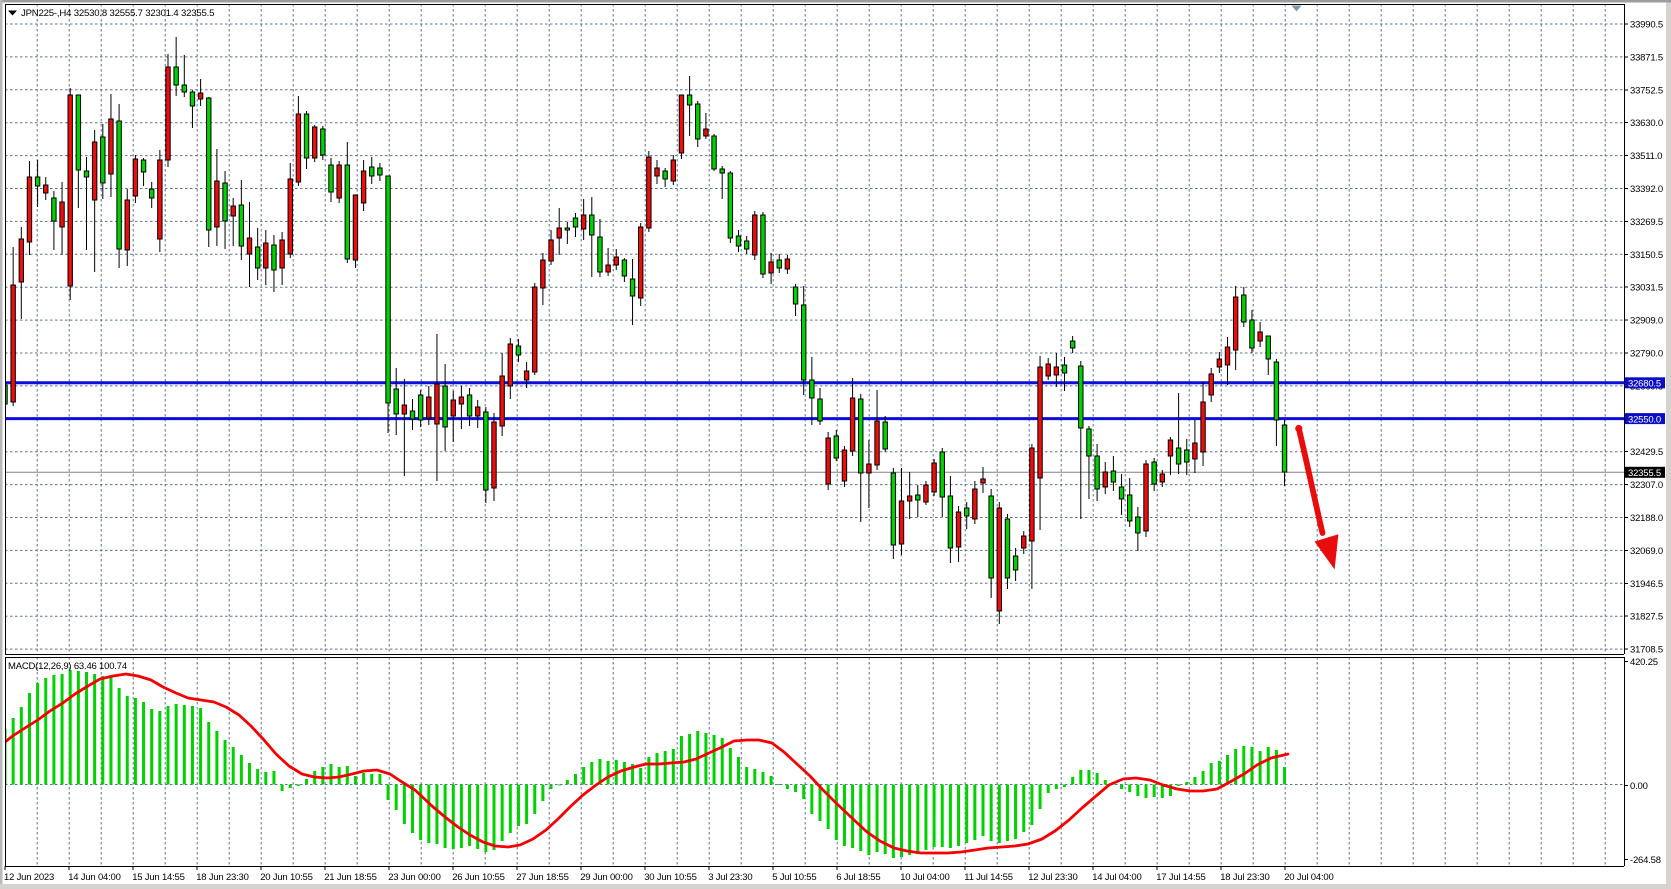 This screenshot has width=1671, height=889. Describe the element at coordinates (858, 877) in the screenshot. I see `svg-text: 6 Jul 18:55` at that location.